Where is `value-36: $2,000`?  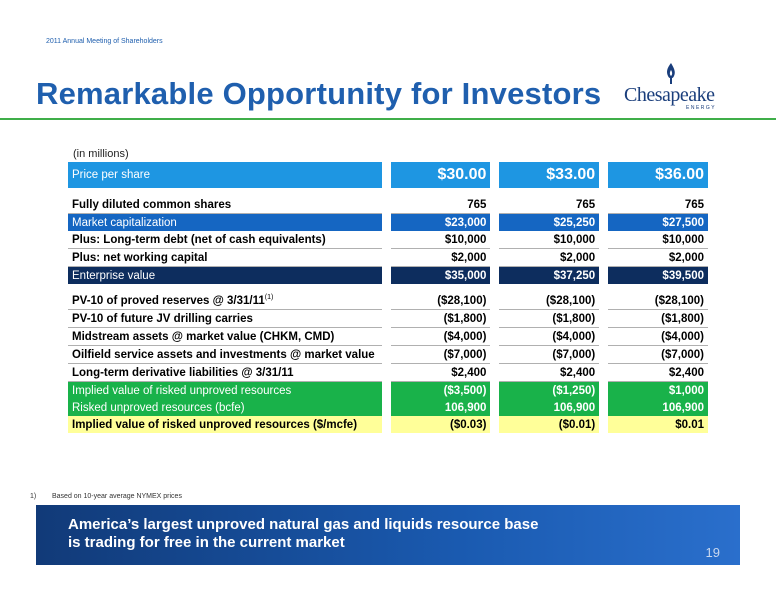
value-36: $2,000 is located at coordinates (658, 258).